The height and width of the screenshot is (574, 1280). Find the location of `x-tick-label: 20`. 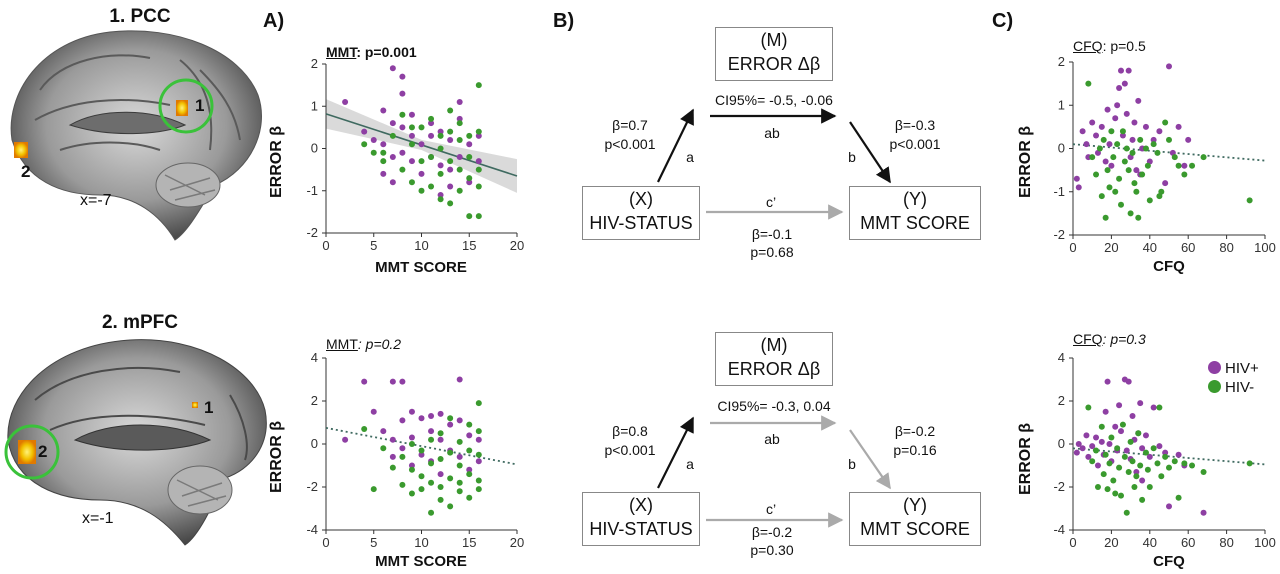

x-tick-label: 20 is located at coordinates (517, 245).